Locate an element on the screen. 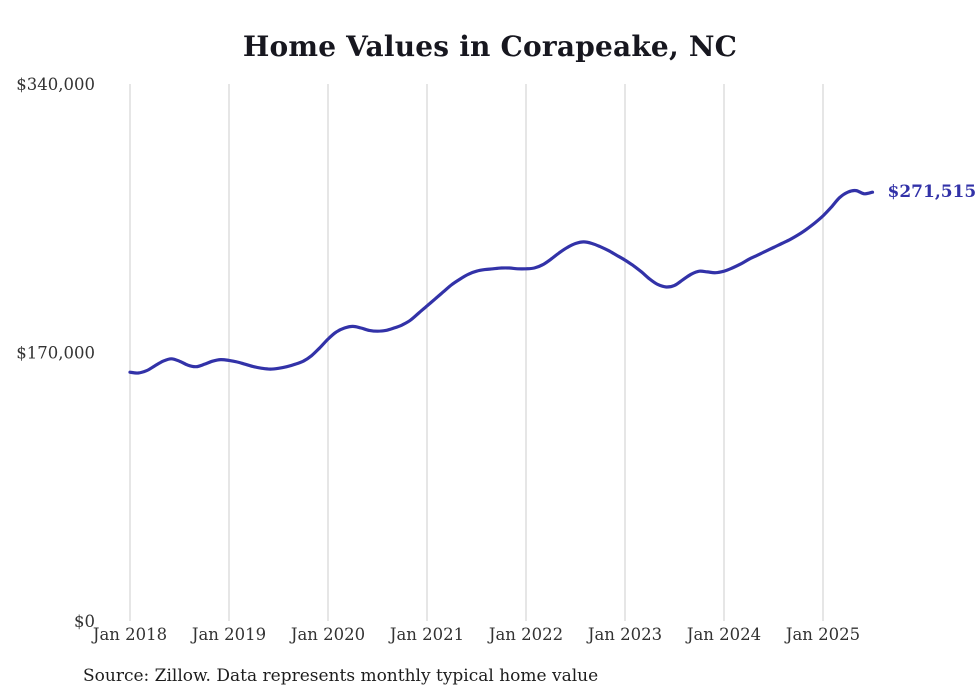 This screenshot has height=699, width=980. x-tick-label: Jan 2025 is located at coordinates (822, 634).